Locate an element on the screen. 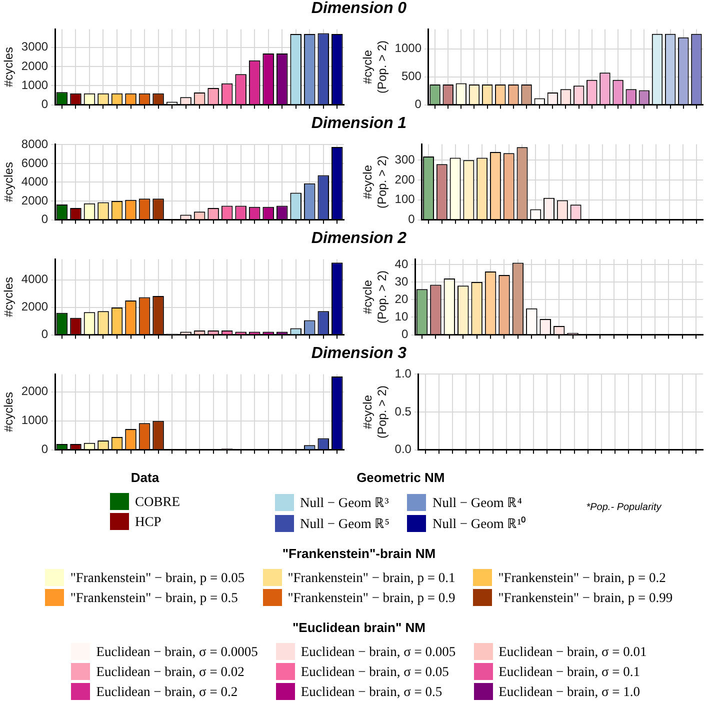 This screenshot has height=718, width=718. category-label: Euclidean − brain, σ = 0.1 is located at coordinates (569, 672).